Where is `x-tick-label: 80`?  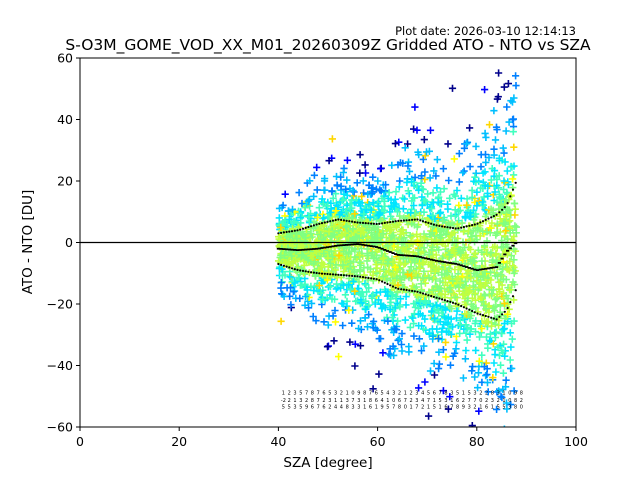 x-tick-label: 80 is located at coordinates (477, 441).